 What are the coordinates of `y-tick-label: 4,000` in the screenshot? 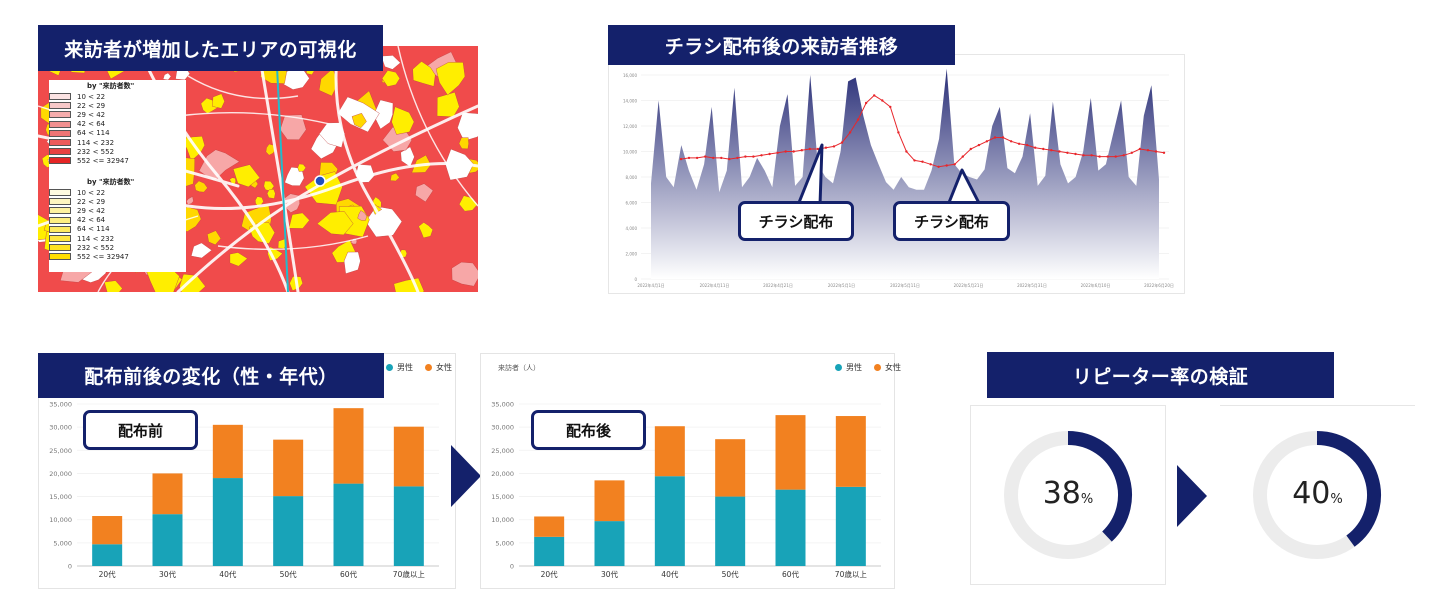 It's located at (632, 228).